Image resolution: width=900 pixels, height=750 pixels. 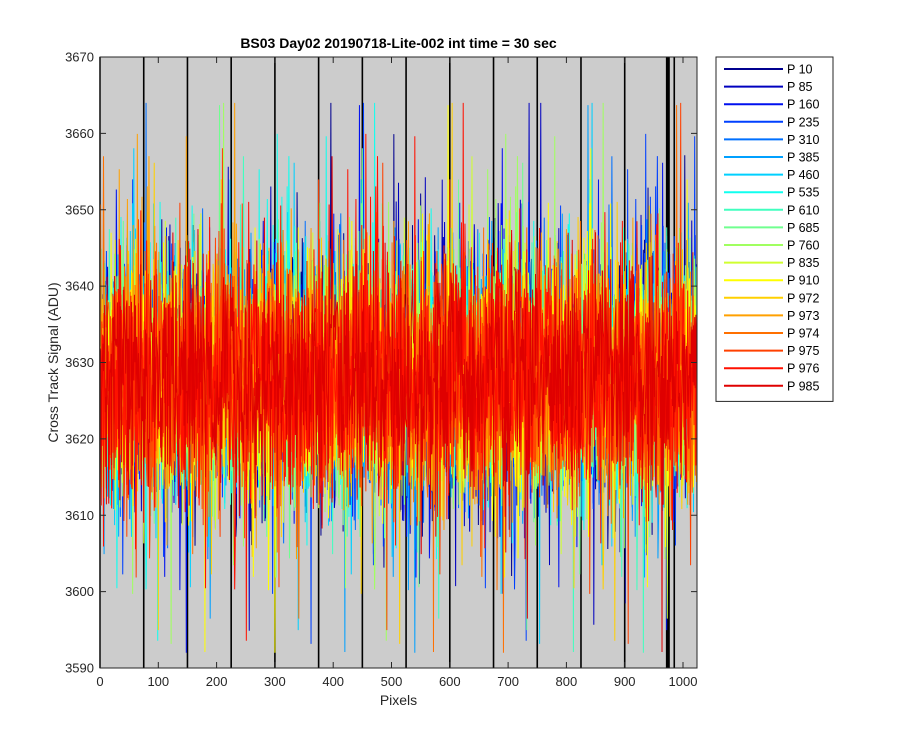 What do you see at coordinates (79, 133) in the screenshot?
I see `y-tick-label: 3660` at bounding box center [79, 133].